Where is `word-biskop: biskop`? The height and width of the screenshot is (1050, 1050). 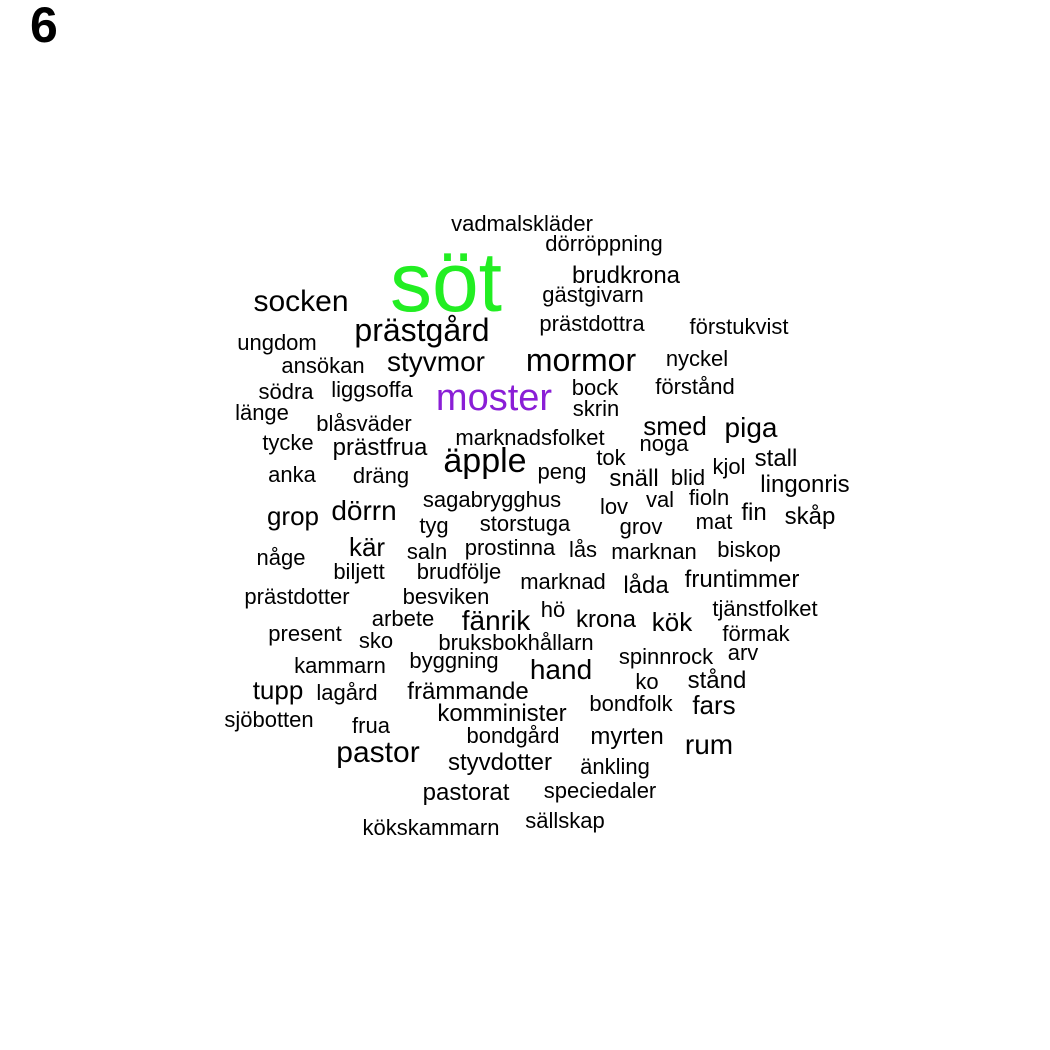 word-biskop: biskop is located at coordinates (749, 549).